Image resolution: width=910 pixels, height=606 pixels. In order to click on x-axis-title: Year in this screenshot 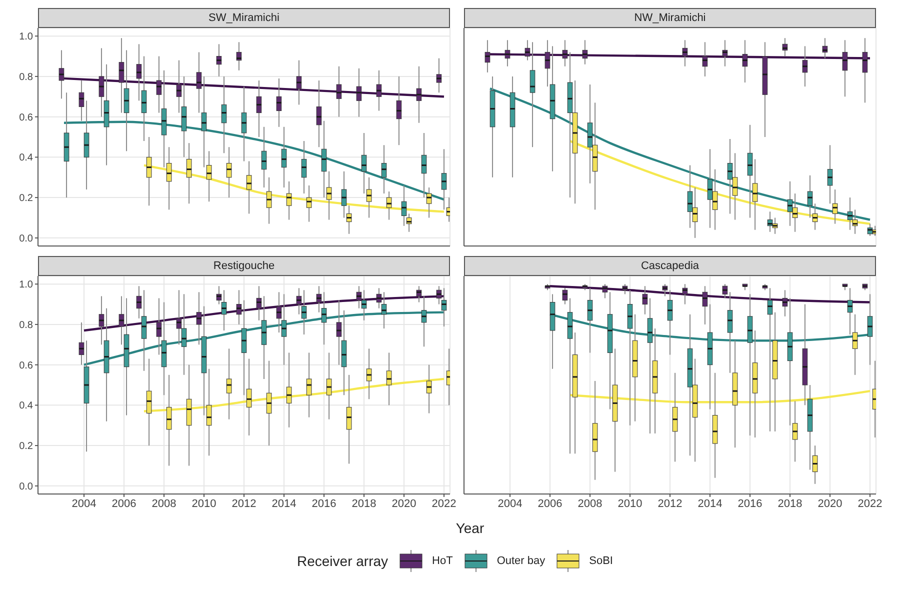, I will do `click(470, 528)`.